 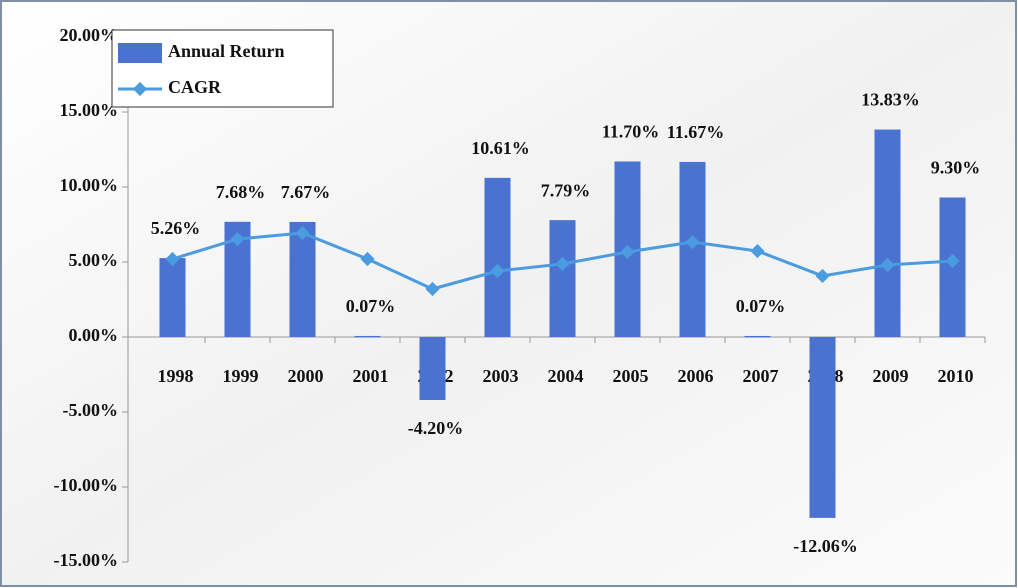 I want to click on data-label: 5.26%, so click(x=176, y=228).